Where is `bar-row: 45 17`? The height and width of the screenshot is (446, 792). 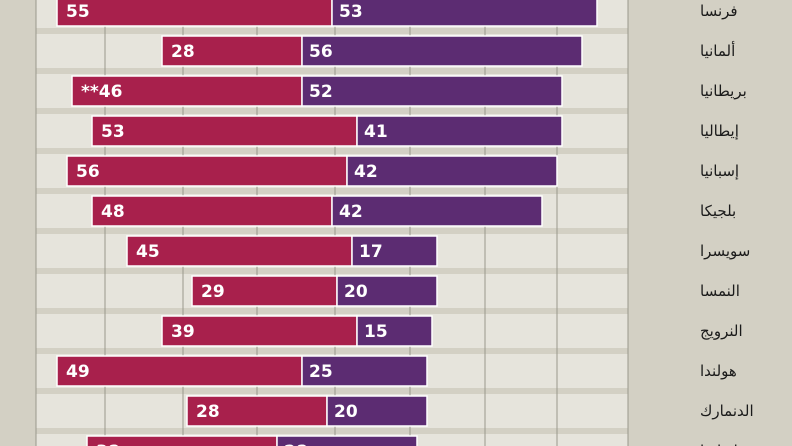 bar-row: 45 17 is located at coordinates (282, 251).